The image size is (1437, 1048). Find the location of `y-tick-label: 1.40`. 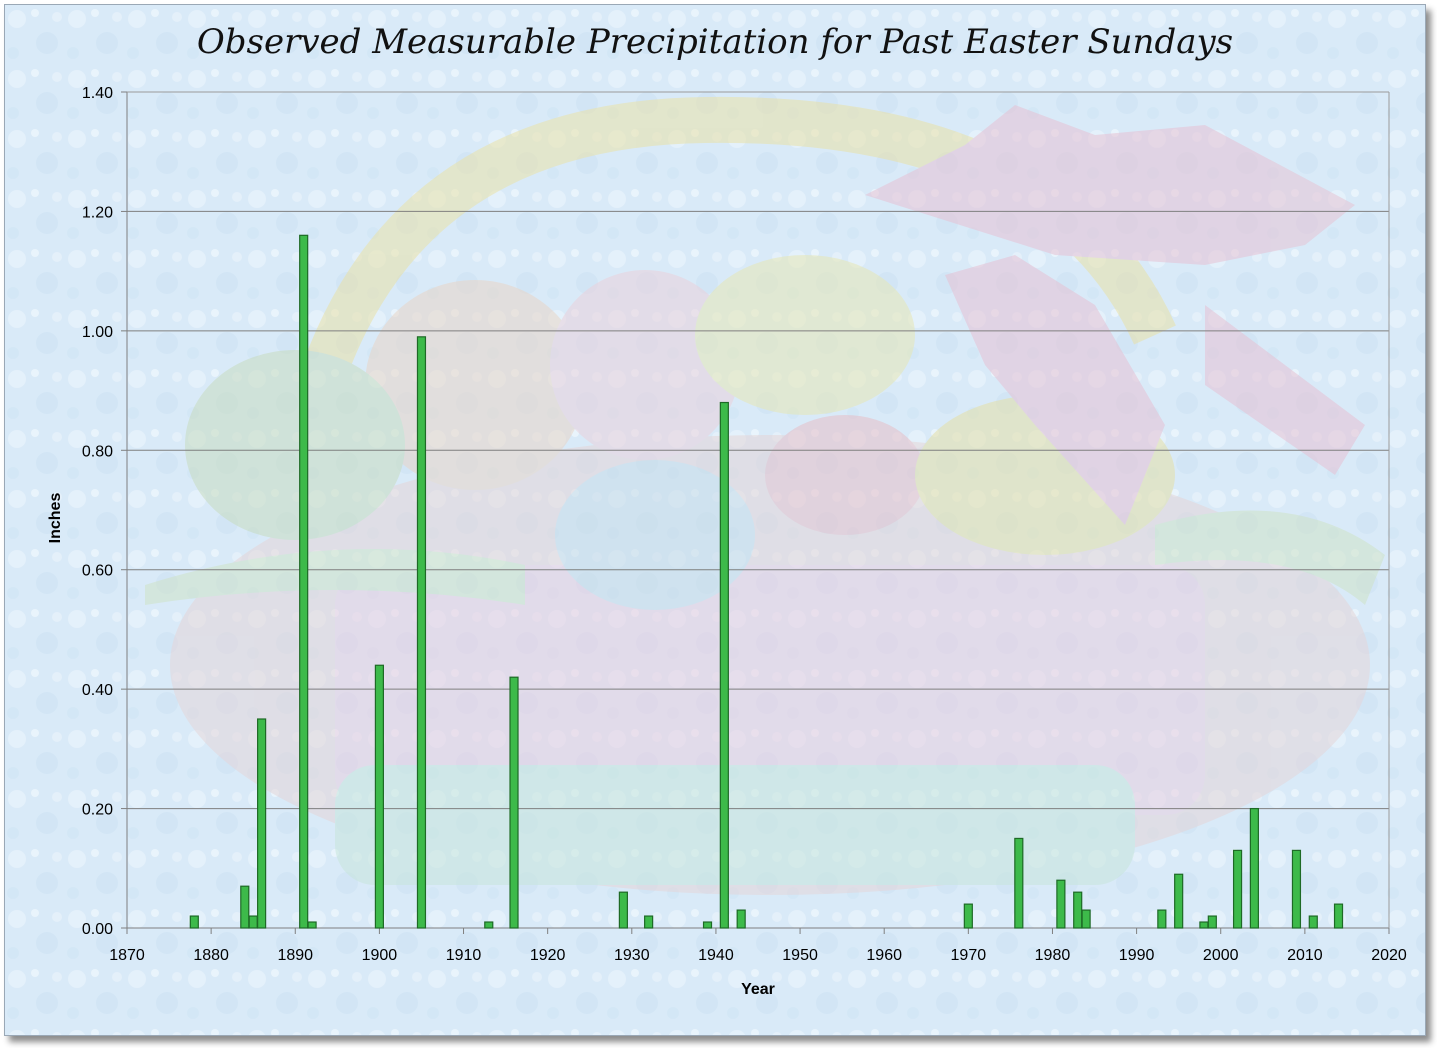

y-tick-label: 1.40 is located at coordinates (97, 93).